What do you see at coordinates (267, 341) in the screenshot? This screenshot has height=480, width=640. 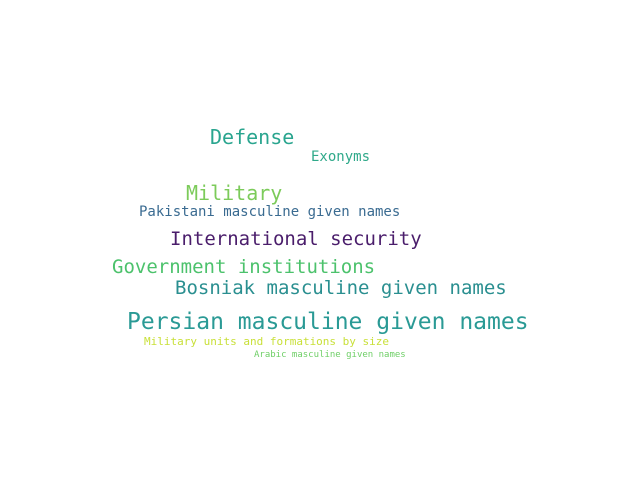 I see `word-military-units-and-formations-by-size: Military units and formations by size` at bounding box center [267, 341].